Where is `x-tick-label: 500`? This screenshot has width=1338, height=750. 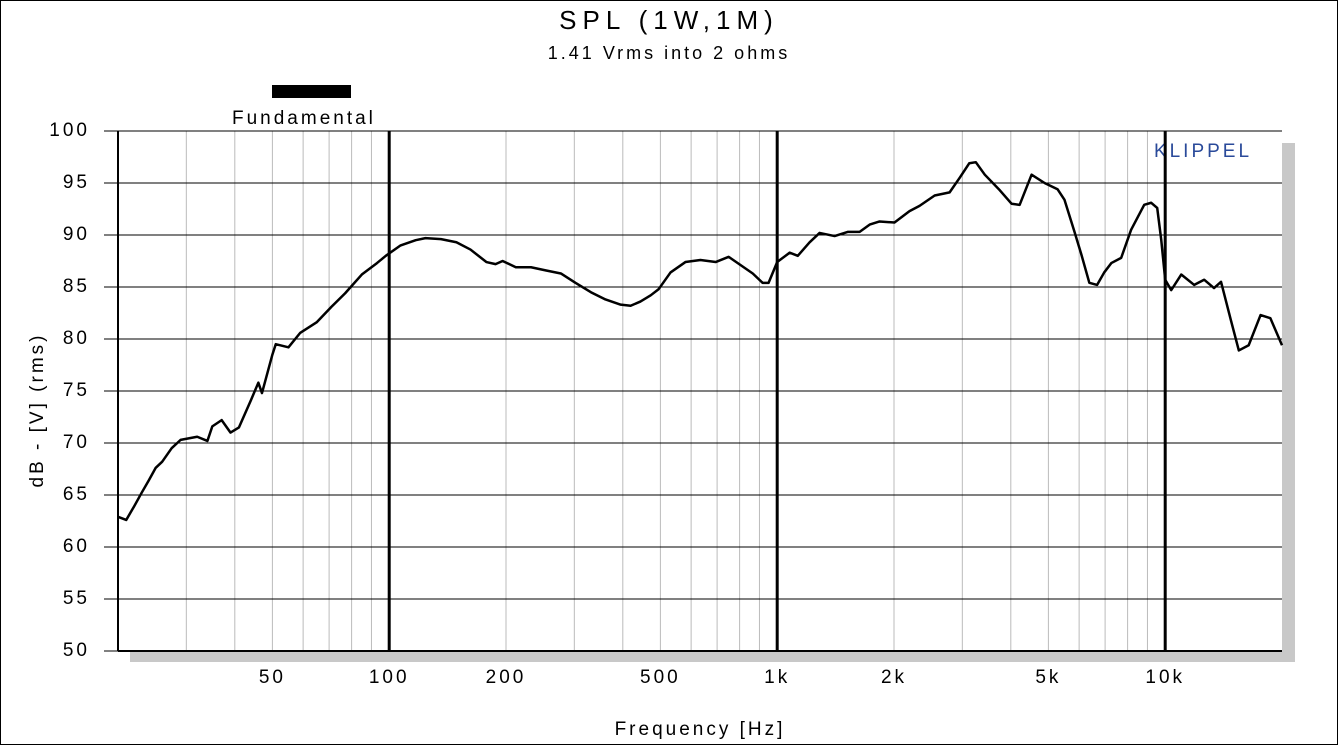
x-tick-label: 500 is located at coordinates (660, 677).